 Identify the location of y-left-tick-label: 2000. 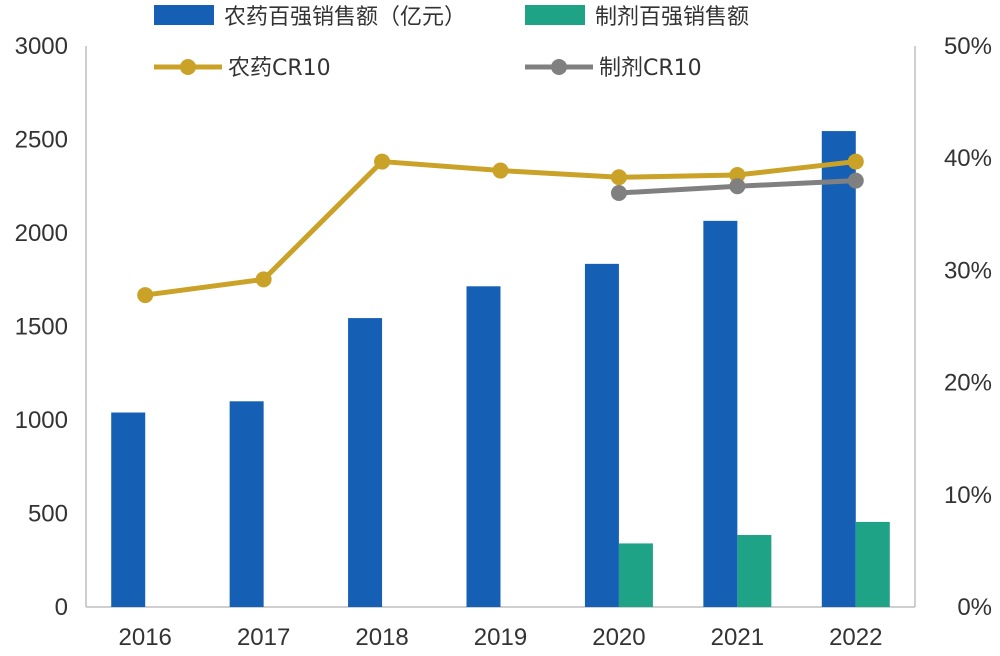
(41, 233).